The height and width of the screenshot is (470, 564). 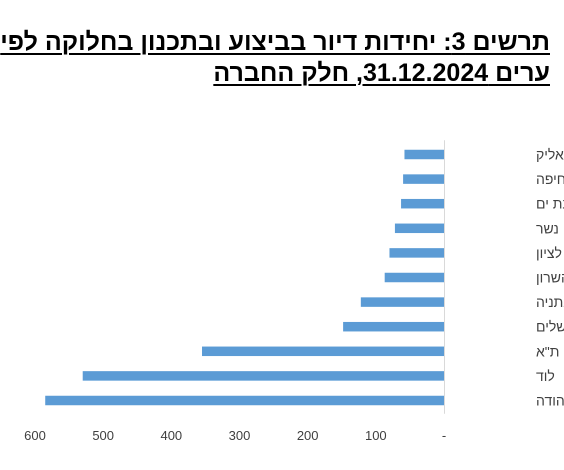 What do you see at coordinates (308, 435) in the screenshot?
I see `tick-label: 200` at bounding box center [308, 435].